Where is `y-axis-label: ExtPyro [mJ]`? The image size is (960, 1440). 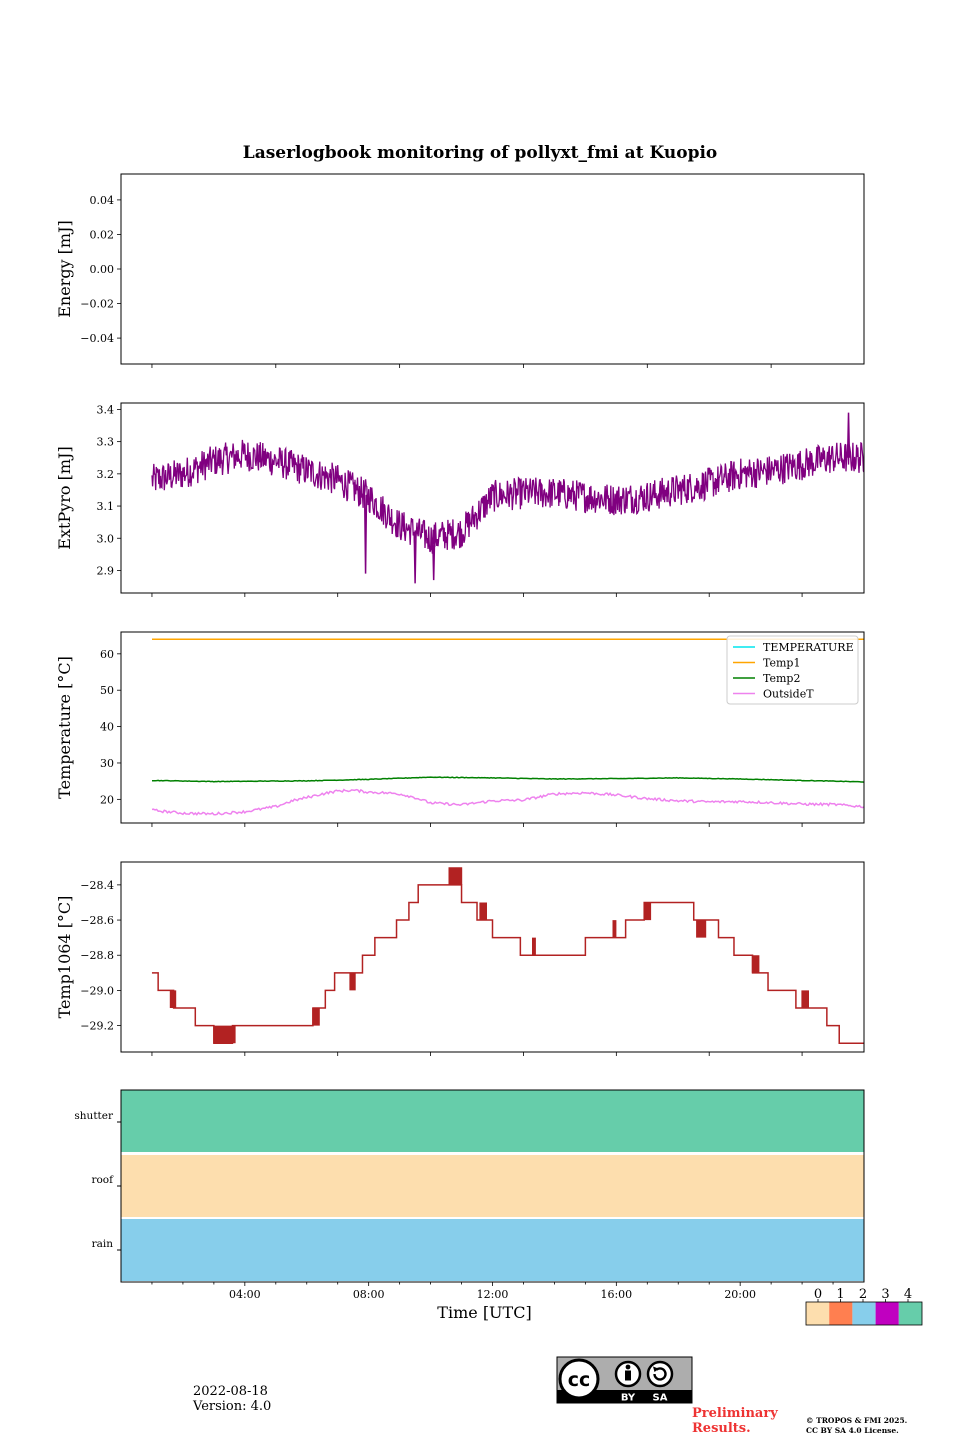 y-axis-label: ExtPyro [mJ] is located at coordinates (64, 497).